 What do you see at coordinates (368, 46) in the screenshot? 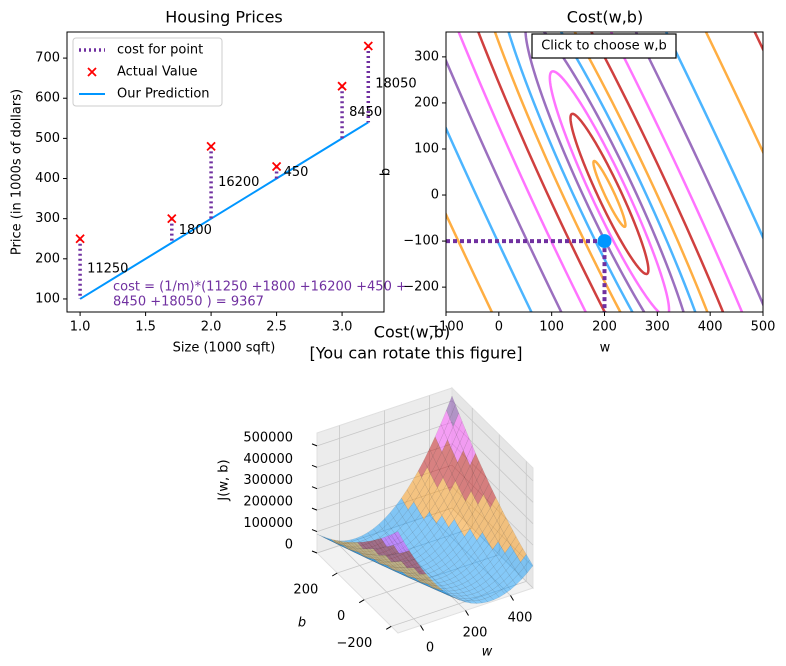
I see `actual-marker` at bounding box center [368, 46].